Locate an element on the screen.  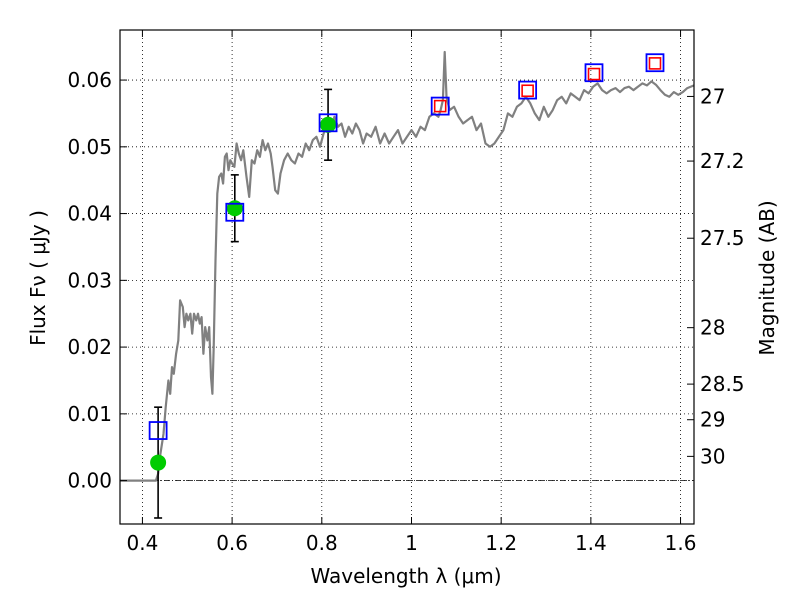
x-tick-label: 1.6 is located at coordinates (681, 543).